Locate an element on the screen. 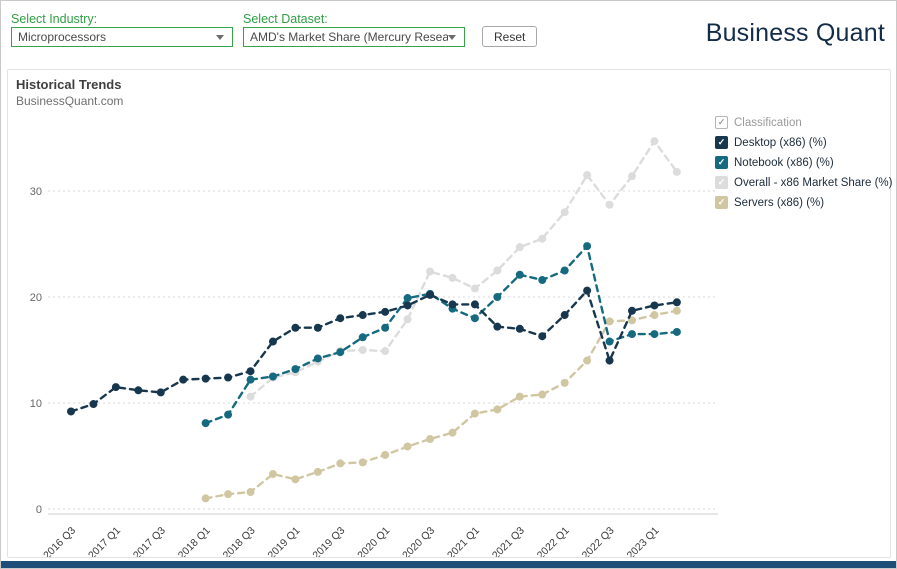  legend-item-series: ✓ Notebook (x86) (%) is located at coordinates (801, 162).